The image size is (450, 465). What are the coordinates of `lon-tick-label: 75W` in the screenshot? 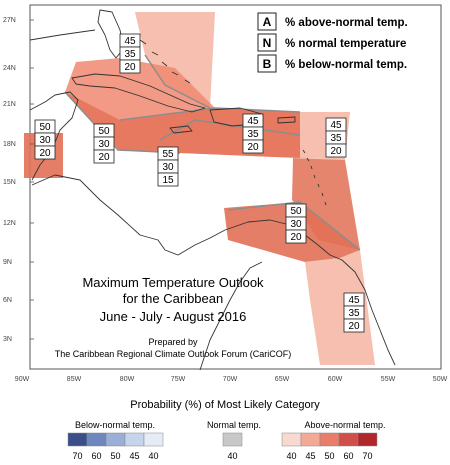 It's located at (178, 379).